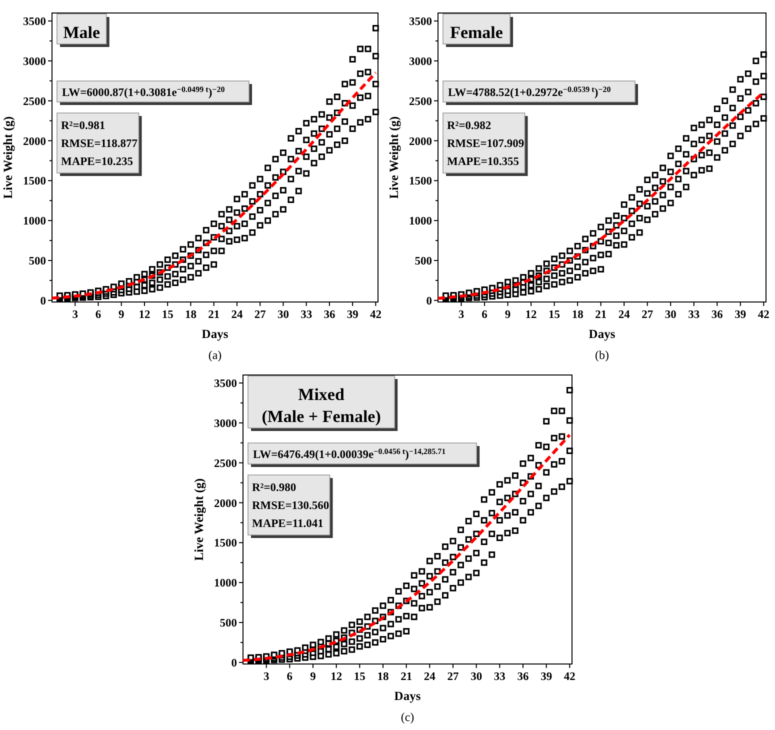 This screenshot has height=730, width=775. I want to click on text: Female, so click(477, 32).